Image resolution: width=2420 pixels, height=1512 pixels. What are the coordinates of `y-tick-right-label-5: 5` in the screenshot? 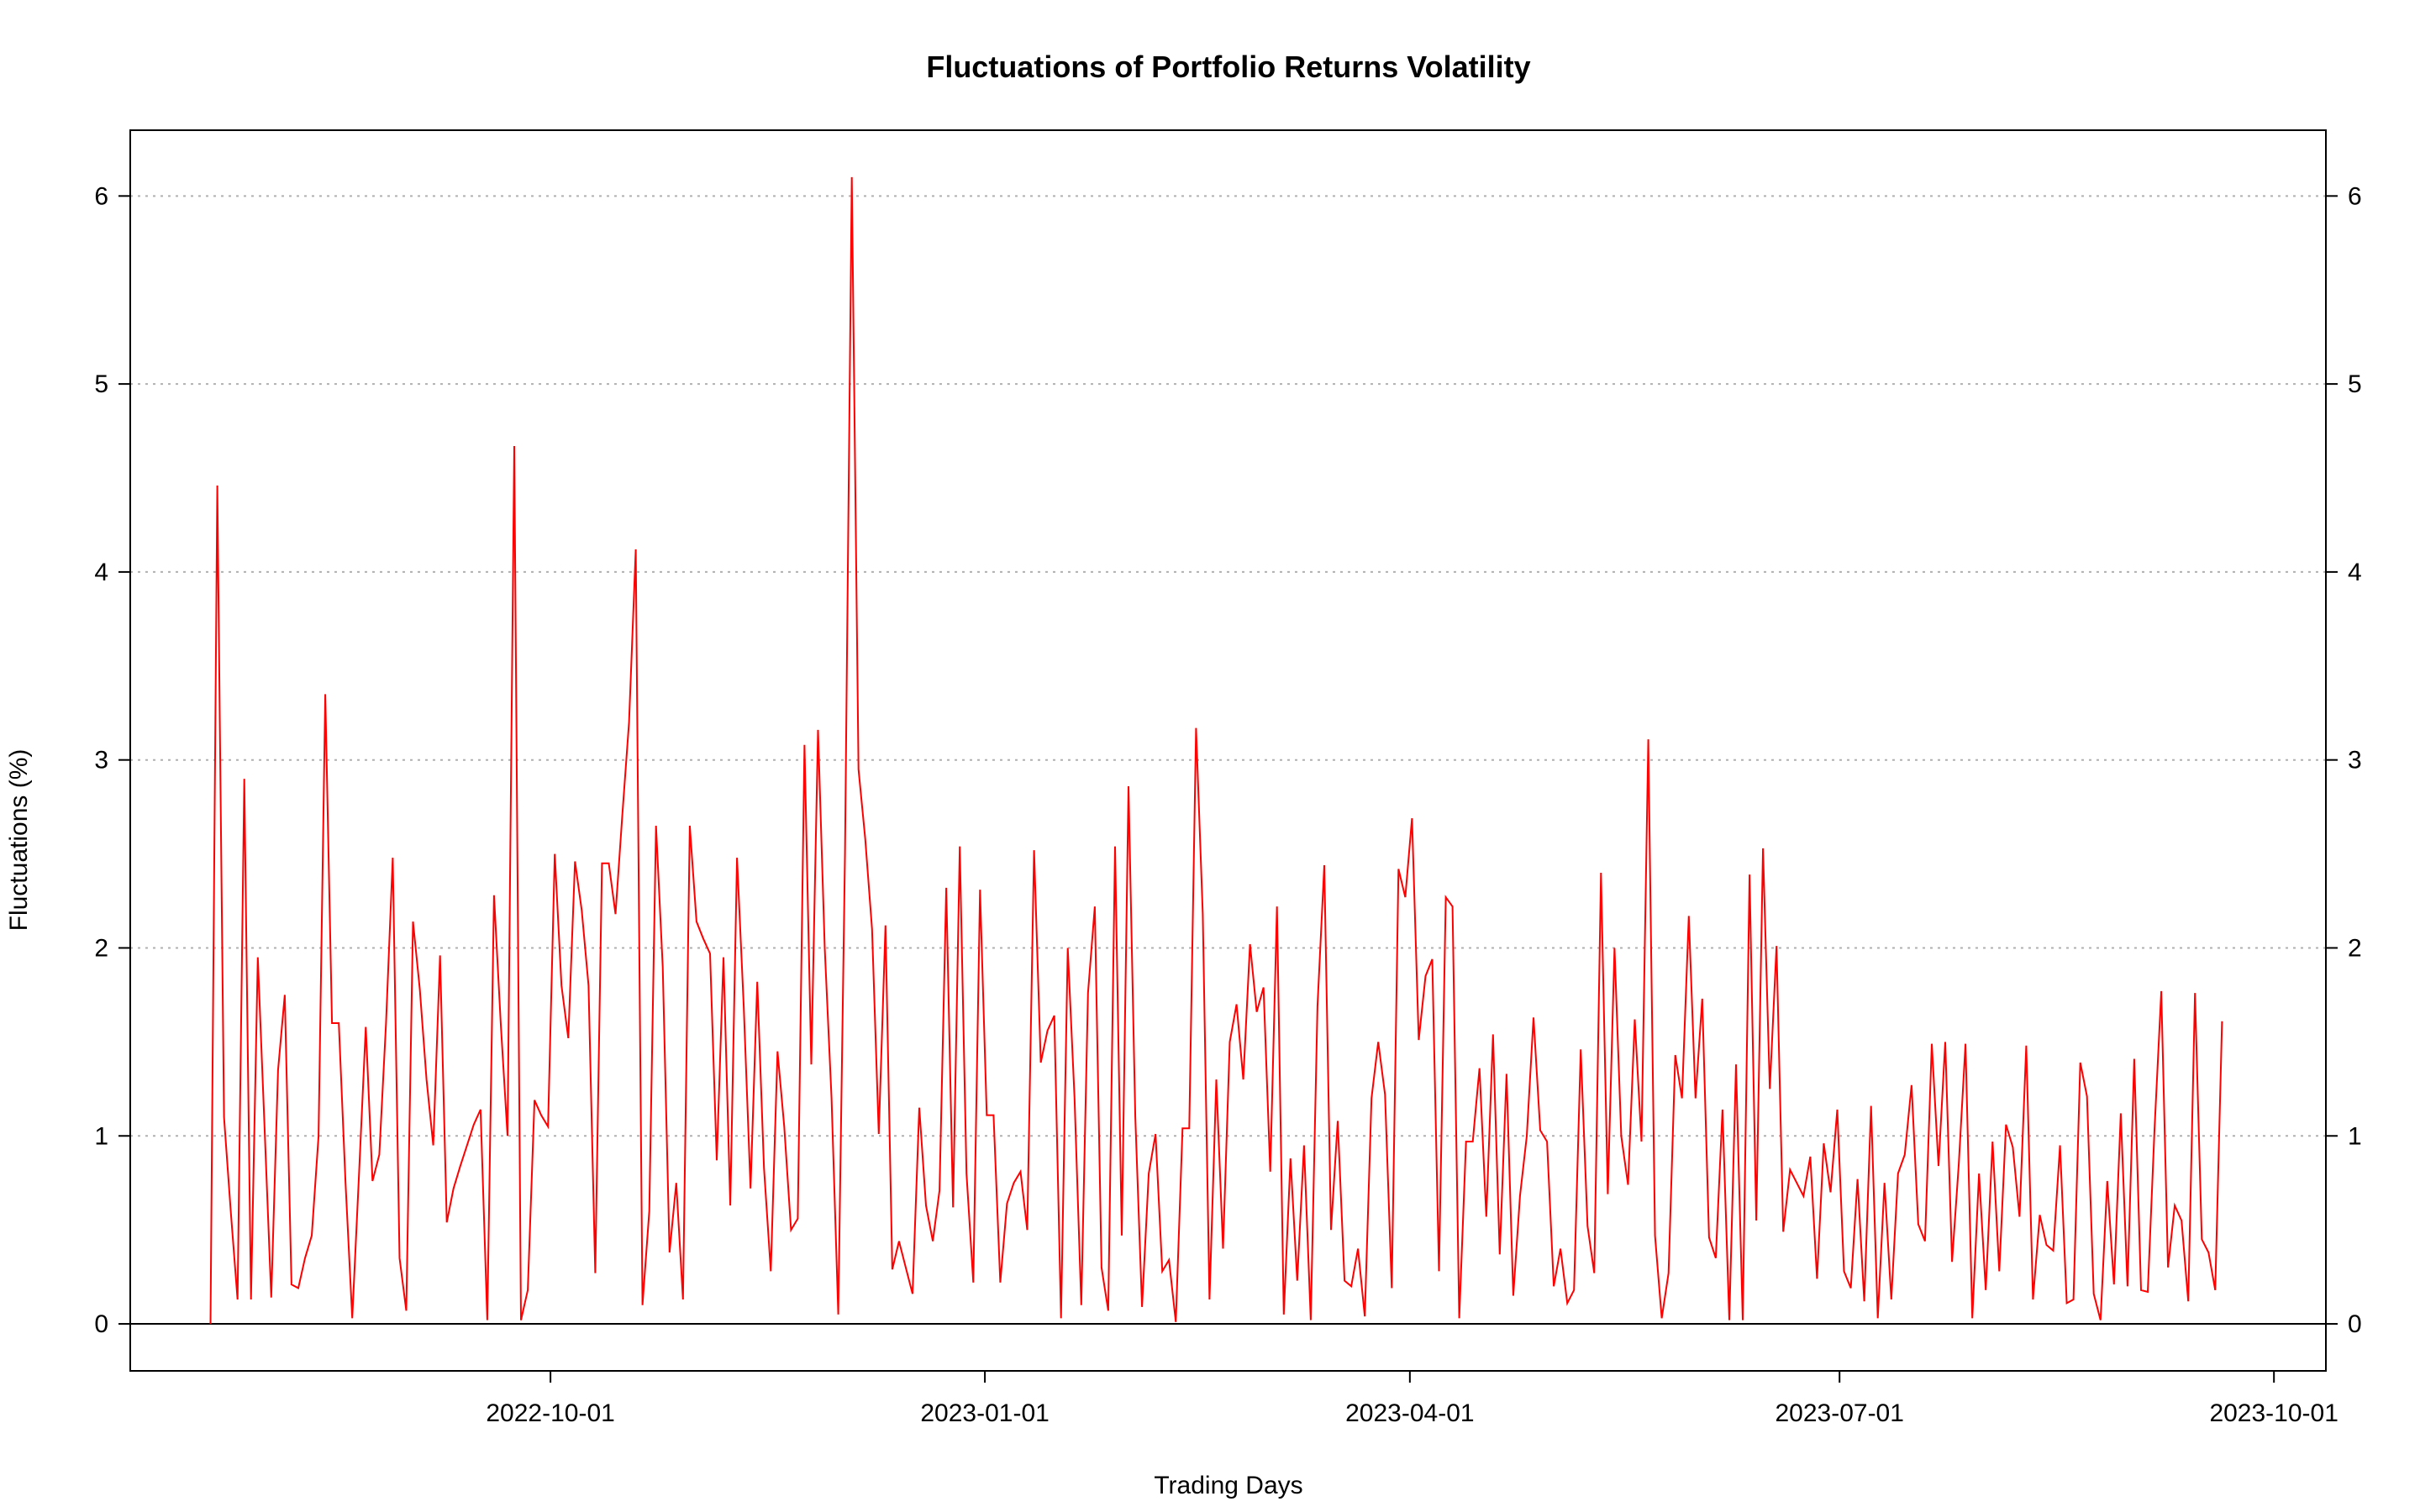 It's located at (2355, 384).